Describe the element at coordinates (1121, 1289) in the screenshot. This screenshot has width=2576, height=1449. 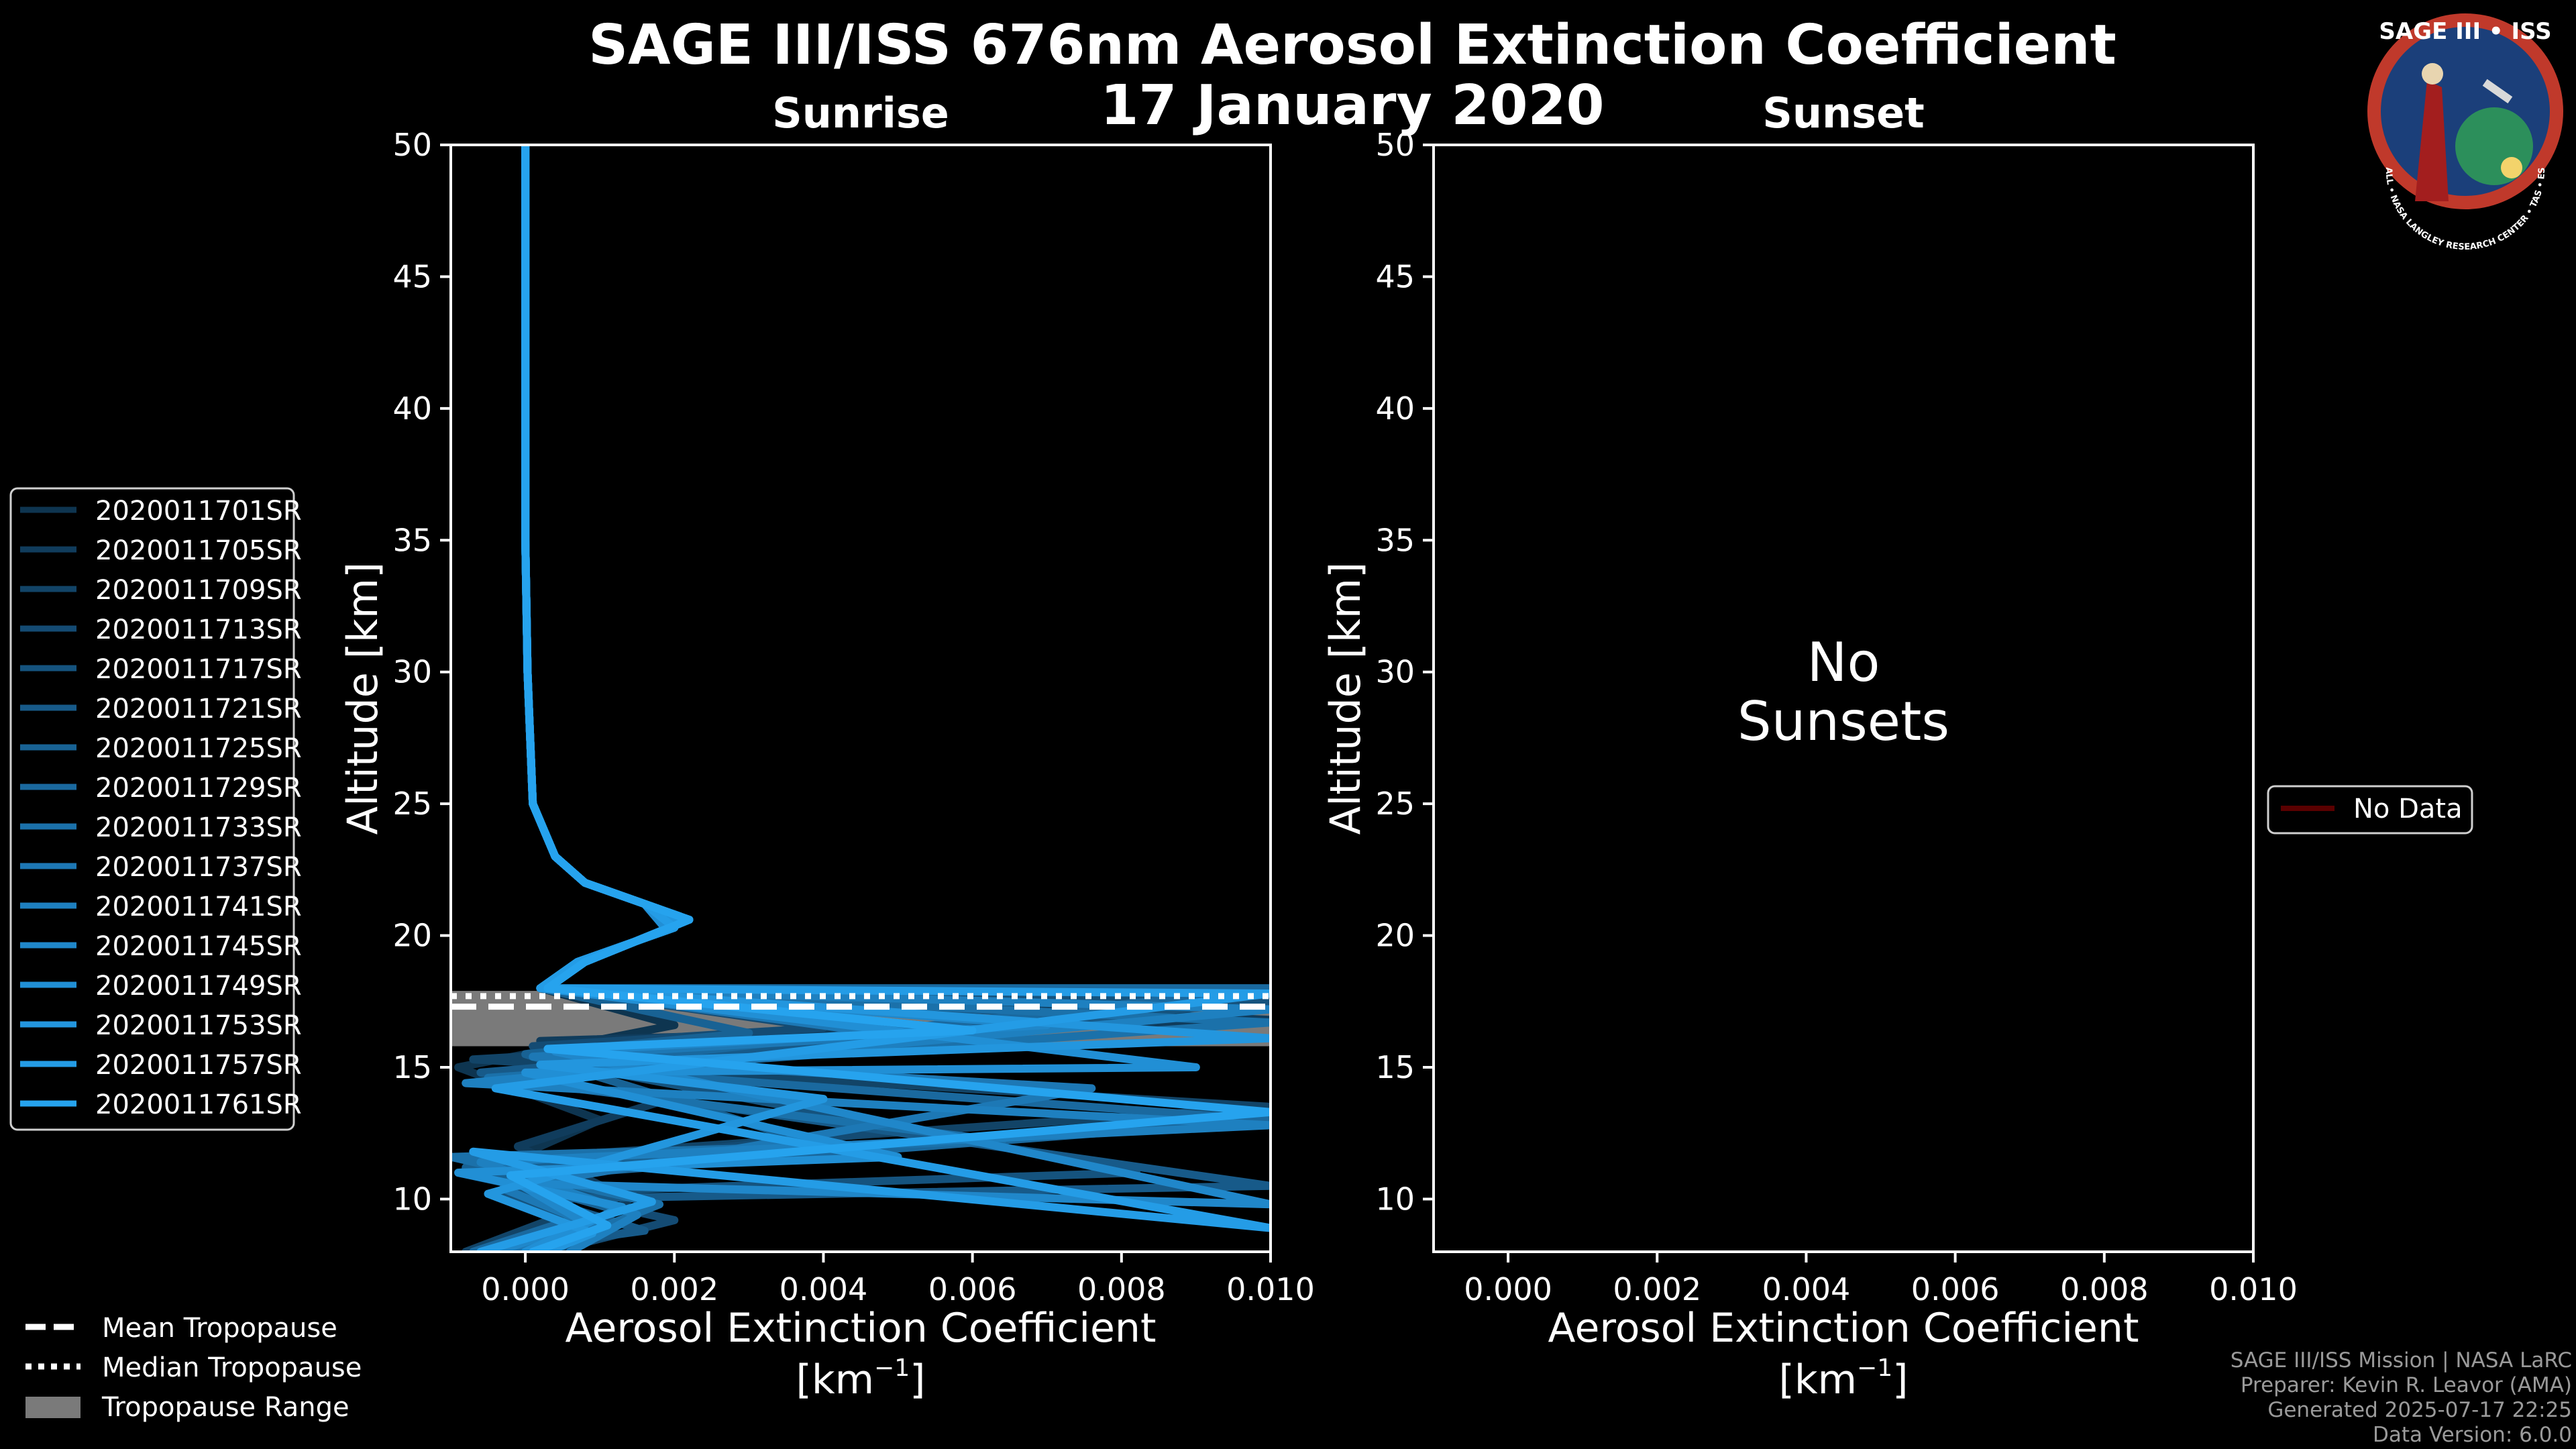
I see `sunrise-x-tick-label: 0.008` at that location.